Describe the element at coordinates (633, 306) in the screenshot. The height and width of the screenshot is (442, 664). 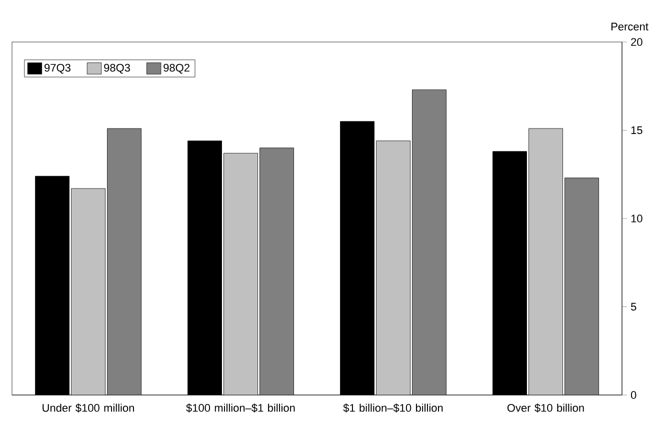
I see `y-tick-label: 5` at that location.